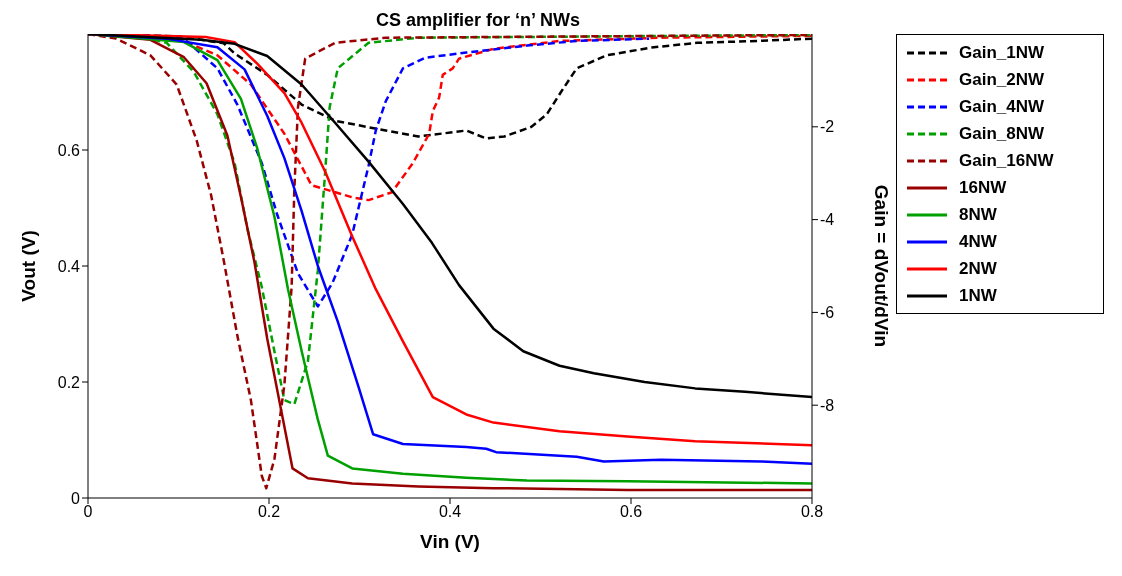 This screenshot has height=576, width=1122. Describe the element at coordinates (882, 266) in the screenshot. I see `y2-axis-title: Gain = dVout/dVin` at that location.